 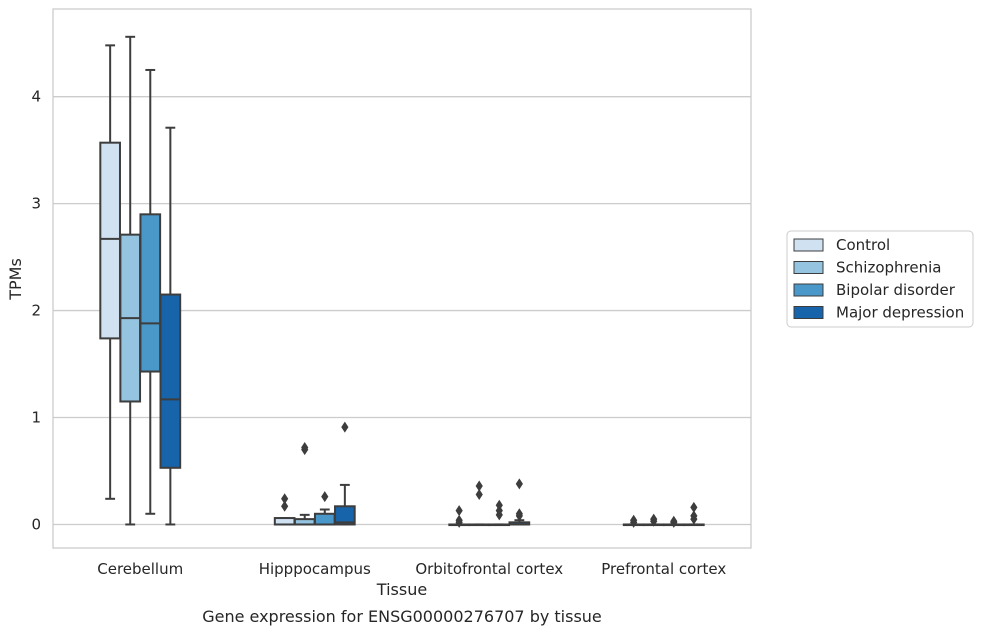 I want to click on y-tick-label: 1, so click(x=36, y=418).